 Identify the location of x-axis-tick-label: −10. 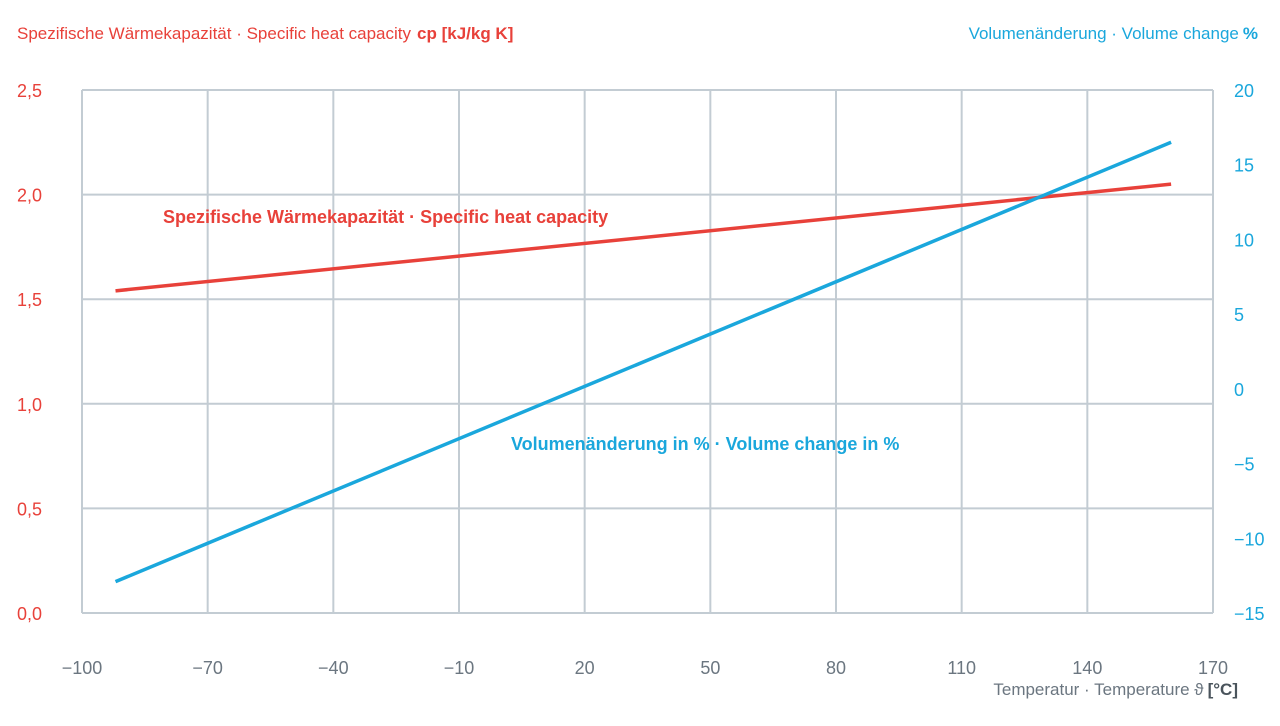
(459, 668).